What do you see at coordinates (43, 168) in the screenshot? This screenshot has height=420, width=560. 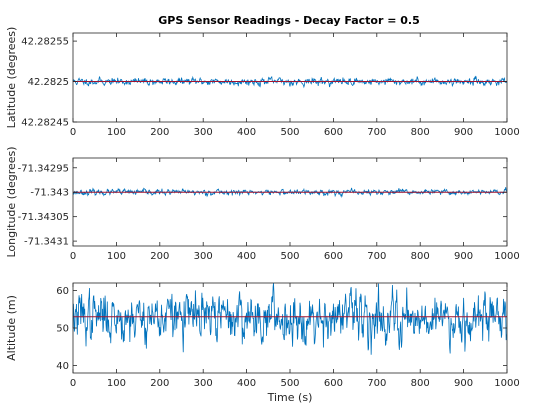 I see `y-tick-label: -71.34295` at bounding box center [43, 168].